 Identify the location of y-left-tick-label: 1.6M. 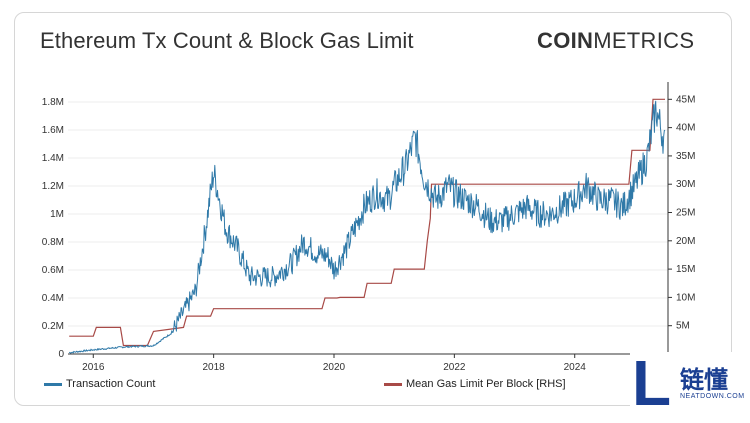
(53, 130).